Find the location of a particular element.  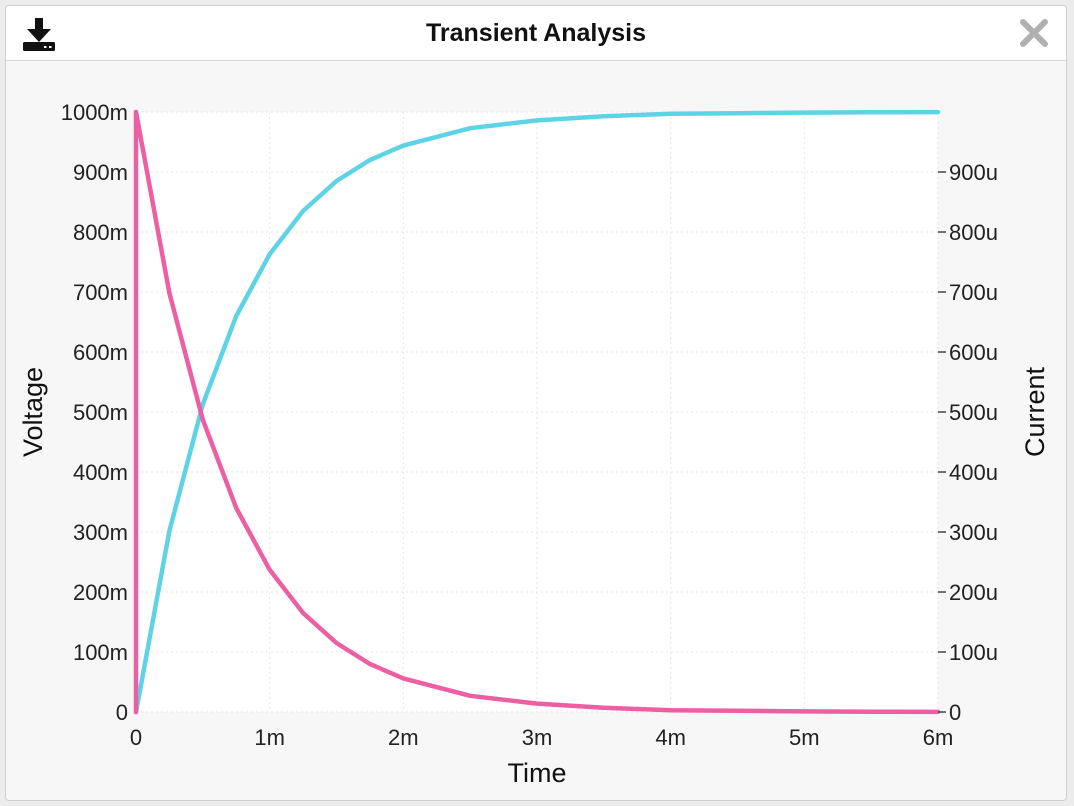

x-tick-label: 3m is located at coordinates (537, 737).